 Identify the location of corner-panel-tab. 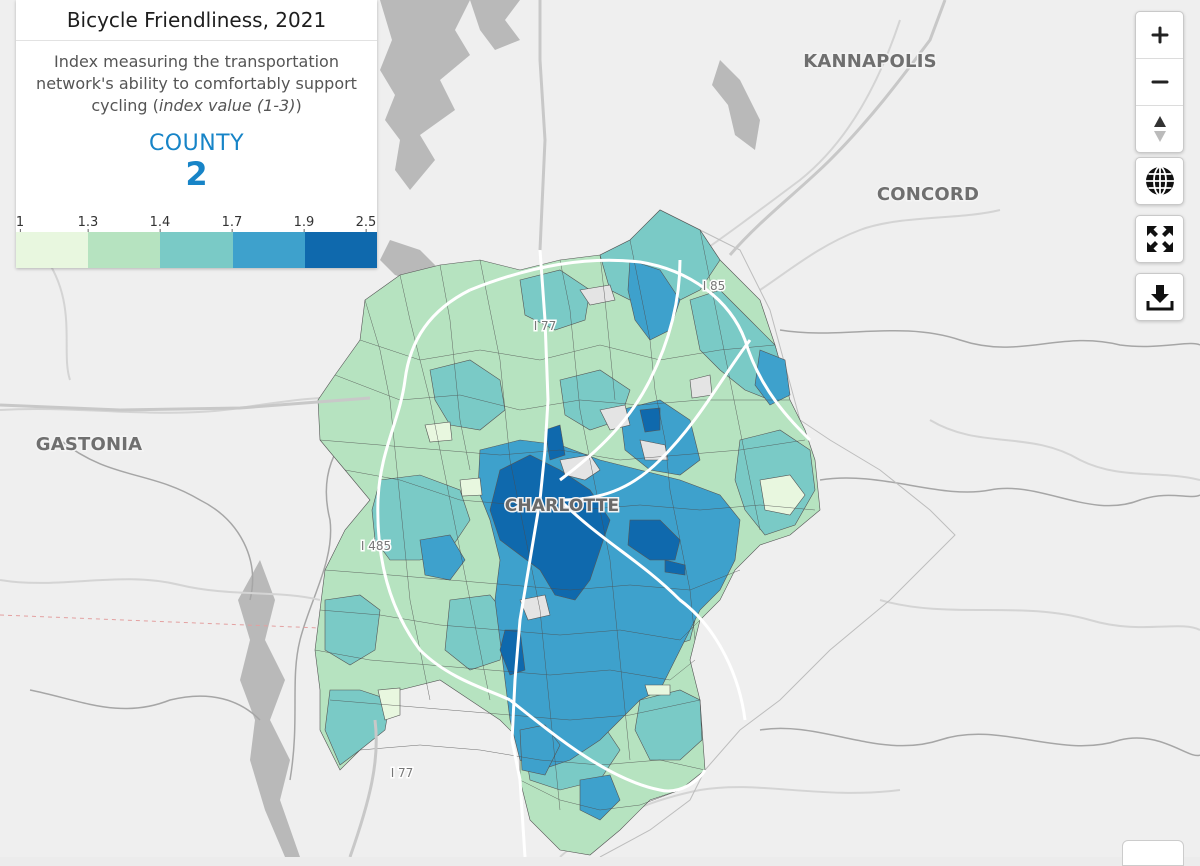
(1153, 853).